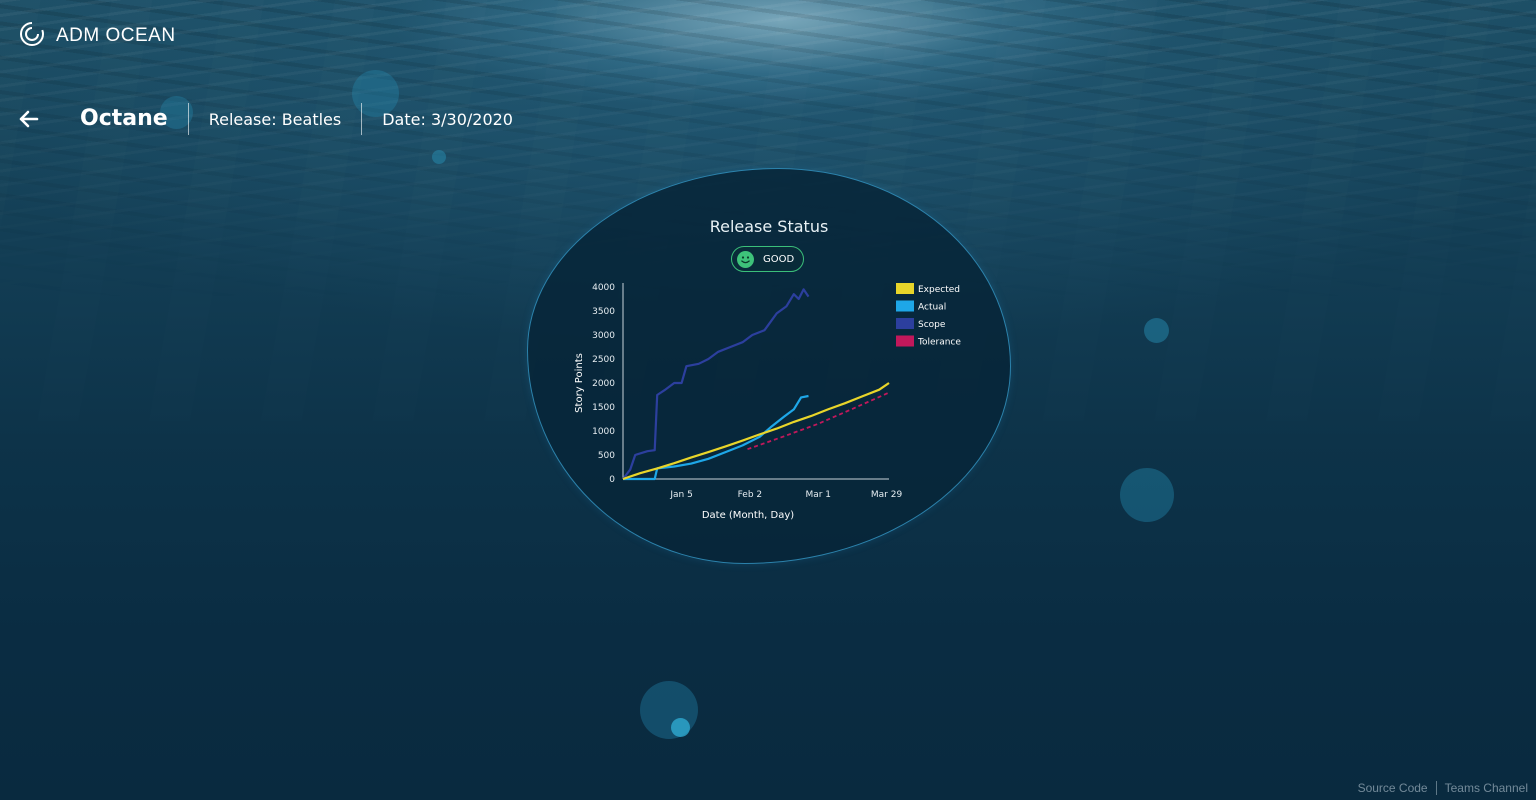  What do you see at coordinates (905, 323) in the screenshot?
I see `legend-swatch-scope` at bounding box center [905, 323].